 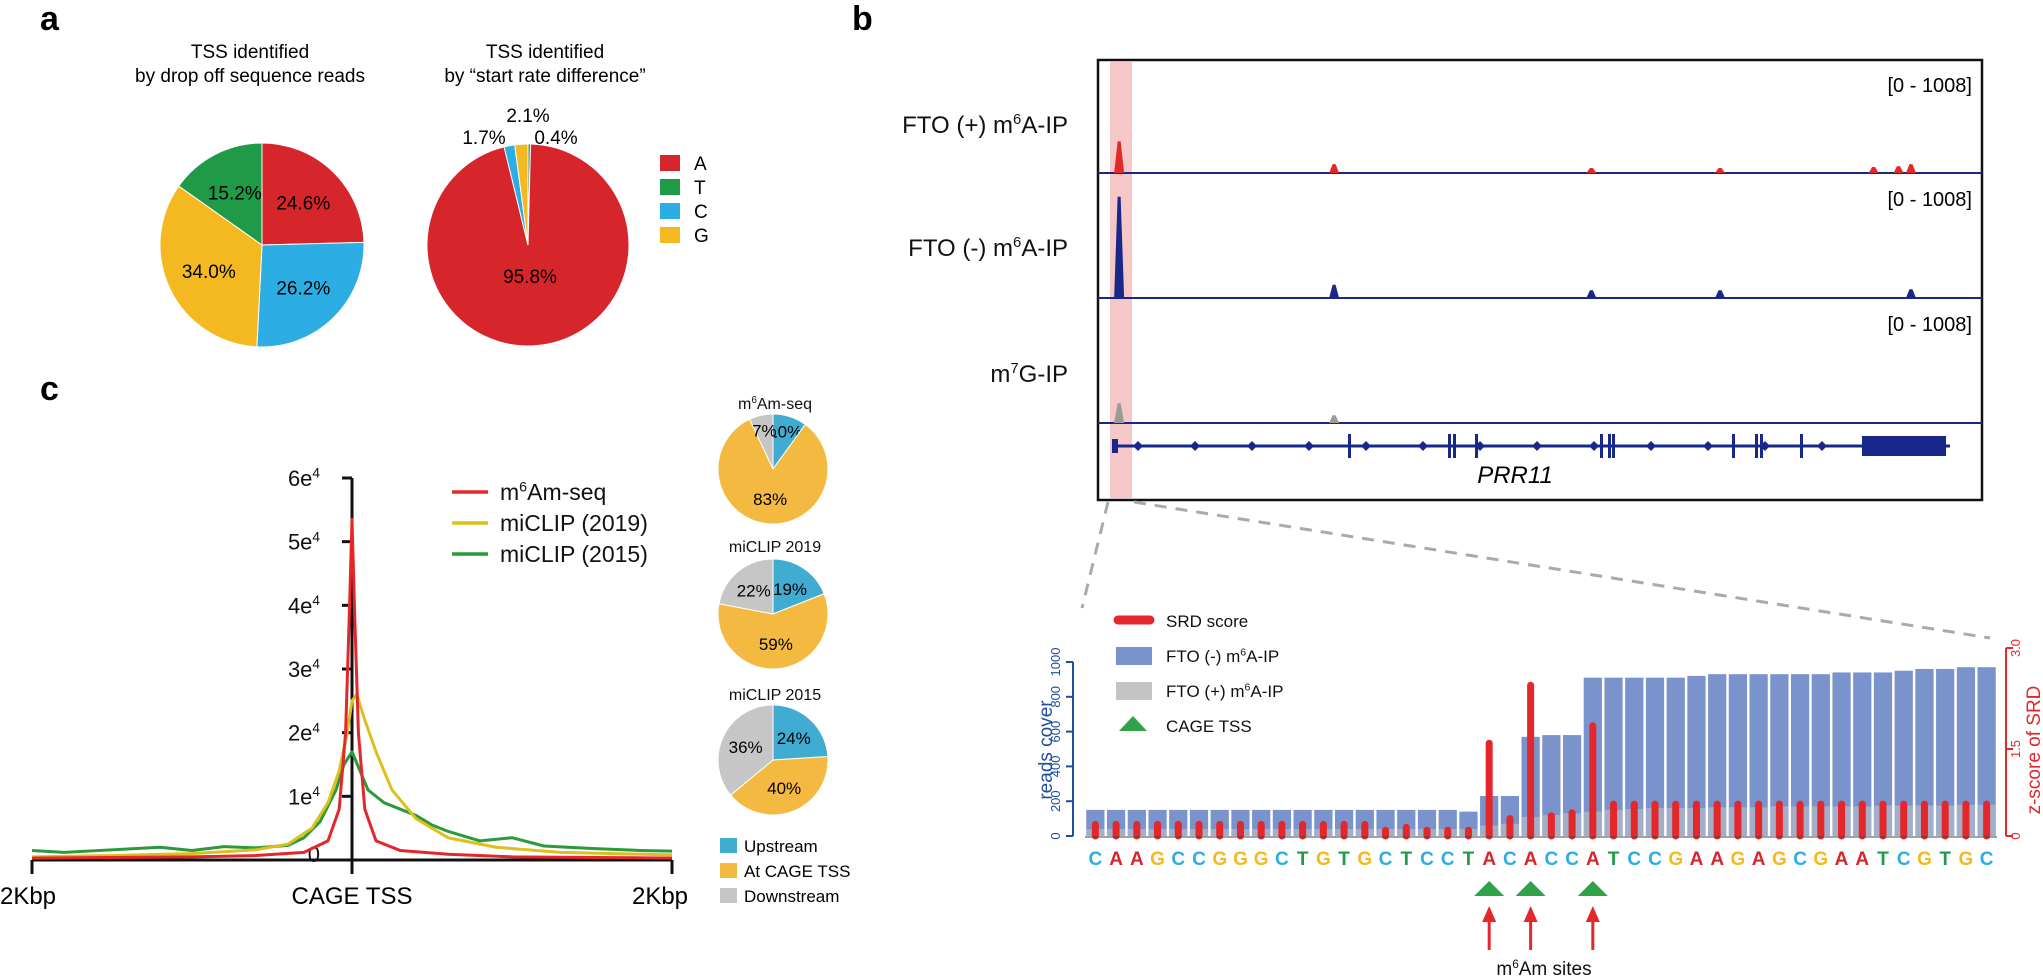 I want to click on y-right-tick-label: 1.5, so click(x=2015, y=749).